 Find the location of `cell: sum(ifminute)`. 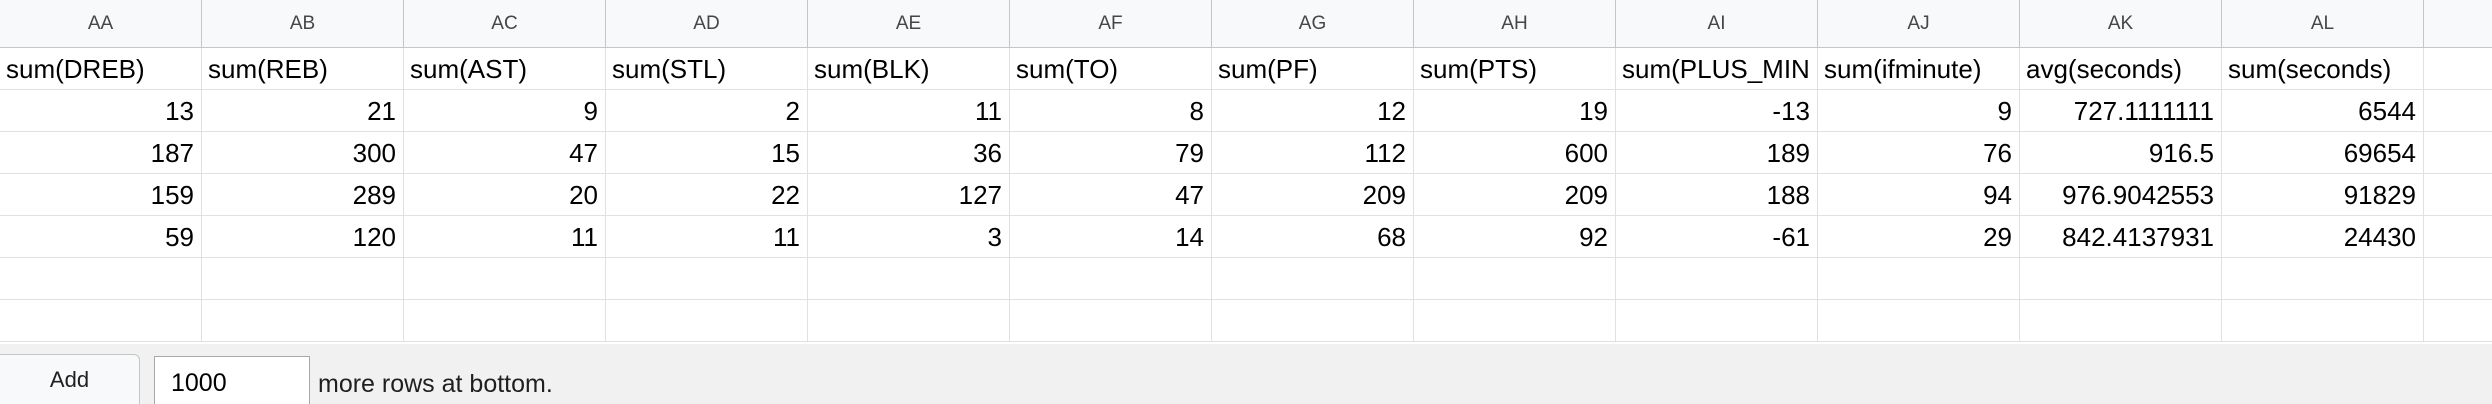

cell: sum(ifminute) is located at coordinates (1919, 69).